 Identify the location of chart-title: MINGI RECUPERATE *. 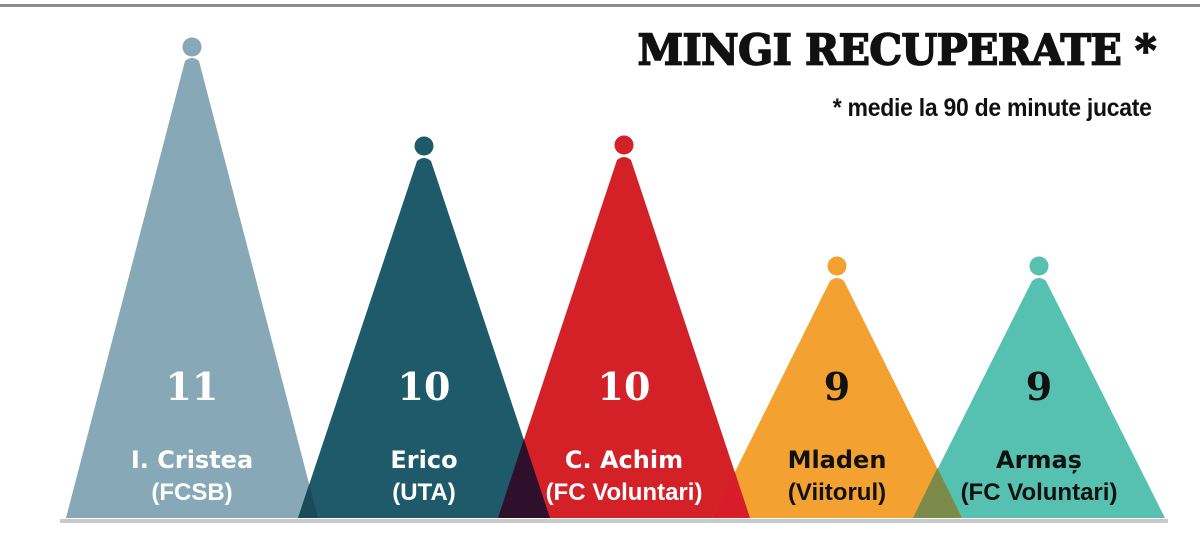
(897, 50).